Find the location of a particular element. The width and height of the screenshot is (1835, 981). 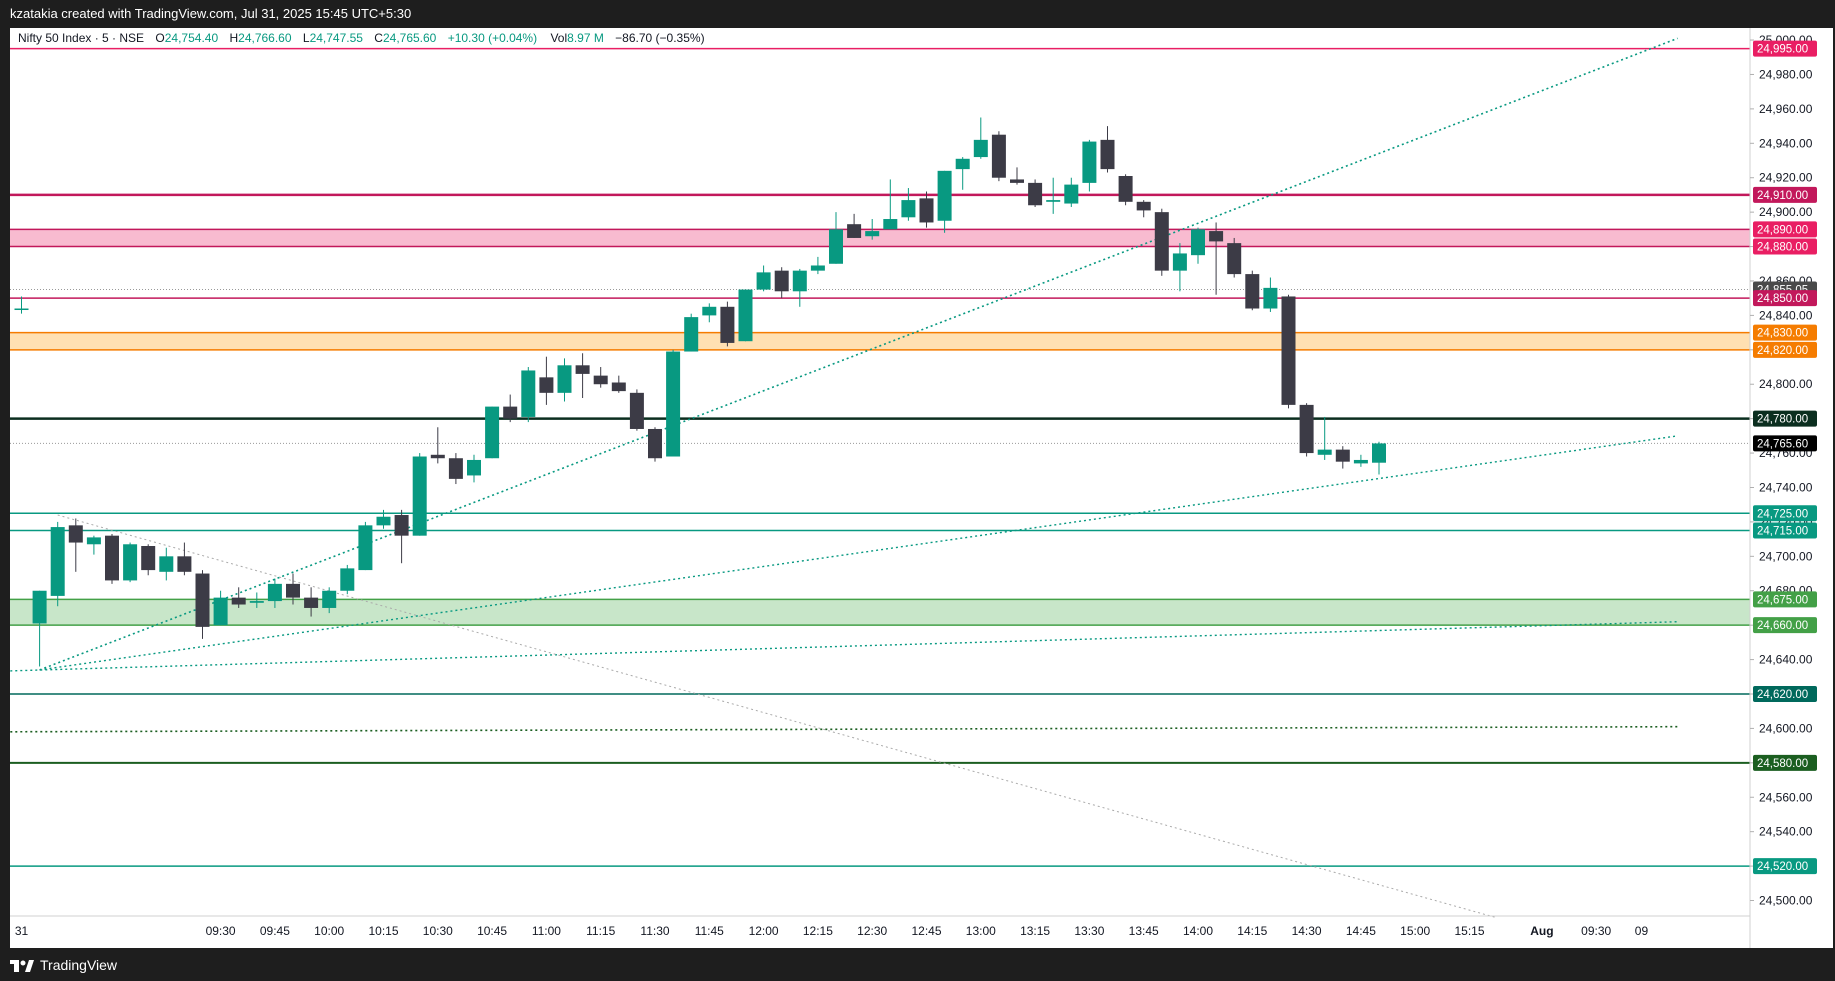

y-tick-label: 24,600.00 is located at coordinates (1786, 728).